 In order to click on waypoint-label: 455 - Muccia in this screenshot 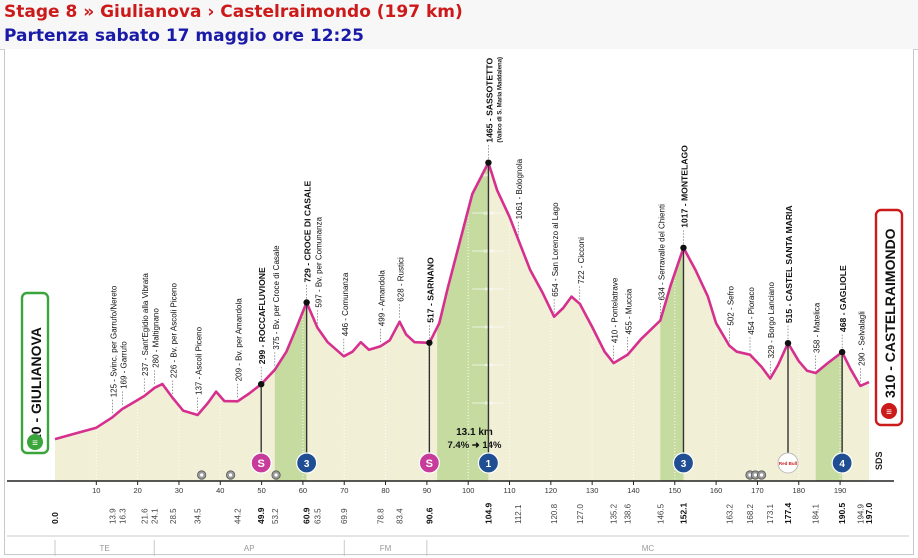, I will do `click(629, 311)`.